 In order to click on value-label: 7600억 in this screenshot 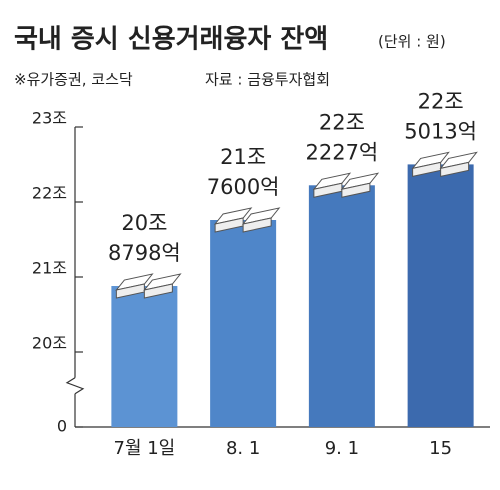, I will do `click(243, 187)`.